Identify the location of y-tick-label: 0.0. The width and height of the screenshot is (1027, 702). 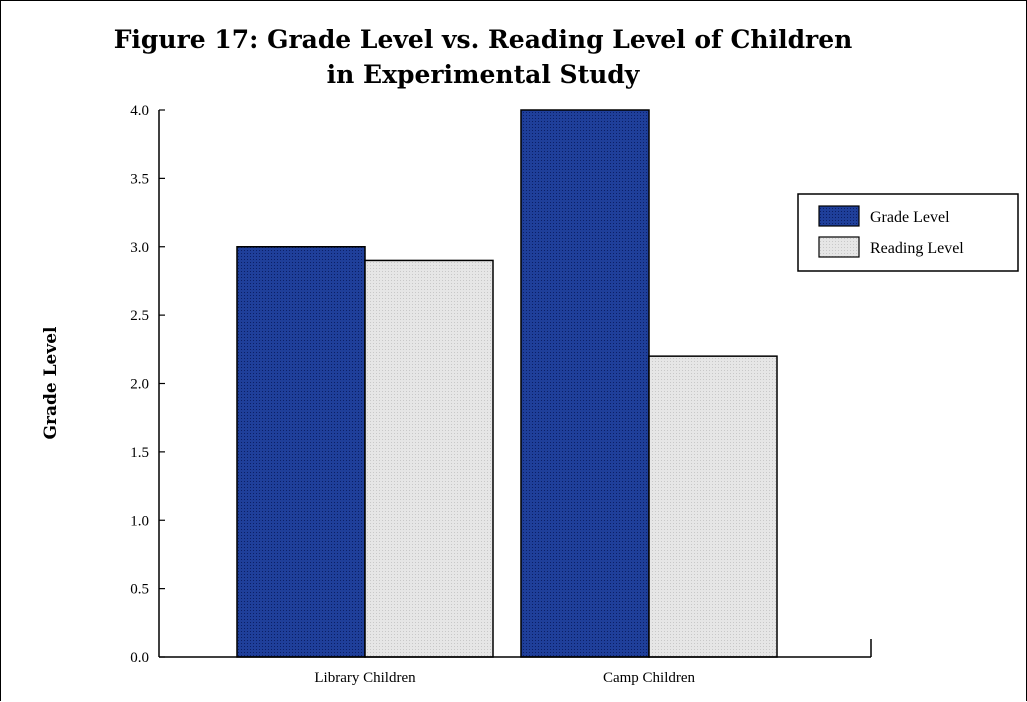
(139, 658).